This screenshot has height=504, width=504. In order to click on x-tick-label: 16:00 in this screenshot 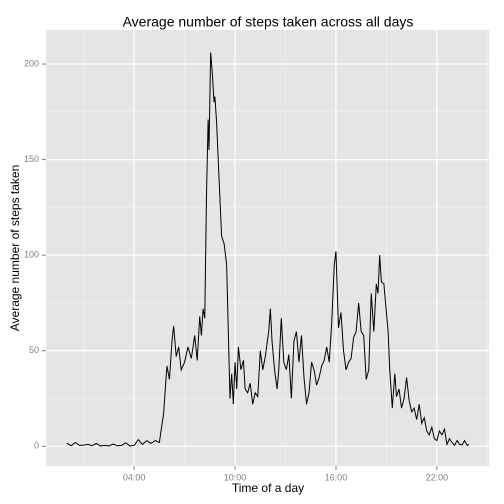, I will do `click(336, 477)`.